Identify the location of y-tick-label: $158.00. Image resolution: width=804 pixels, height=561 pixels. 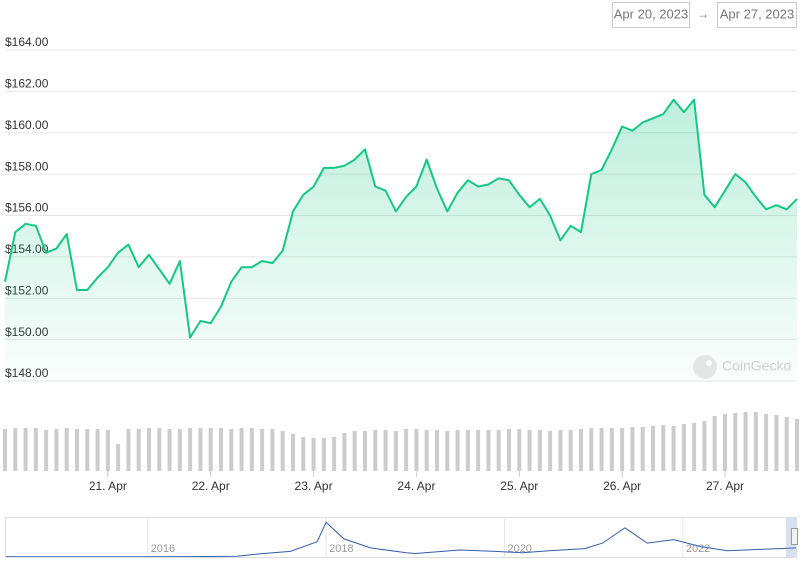
(27, 166).